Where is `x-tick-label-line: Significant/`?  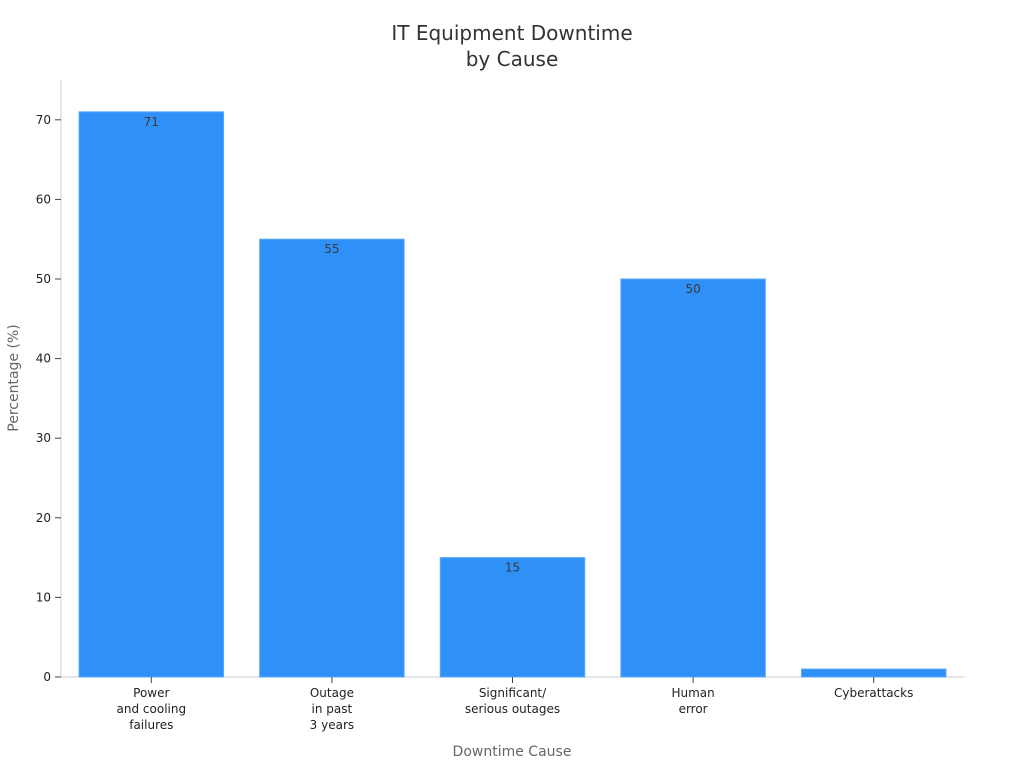
x-tick-label-line: Significant/ is located at coordinates (513, 693).